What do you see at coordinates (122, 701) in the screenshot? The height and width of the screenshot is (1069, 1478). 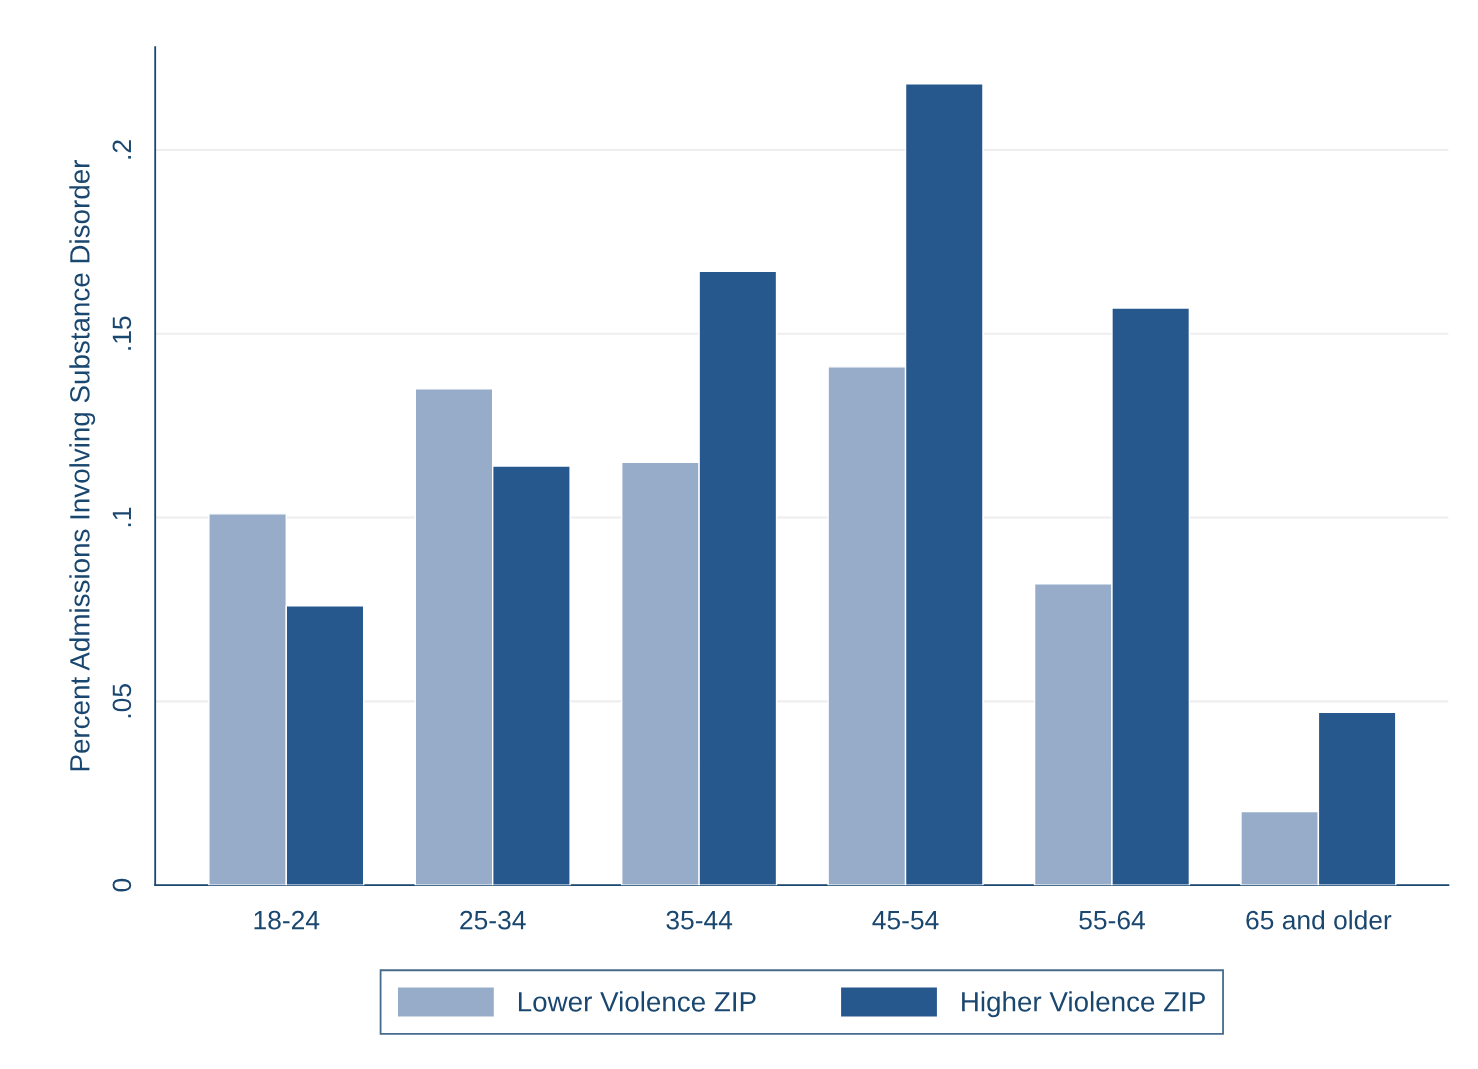 I see `y-tick-label: .05` at bounding box center [122, 701].